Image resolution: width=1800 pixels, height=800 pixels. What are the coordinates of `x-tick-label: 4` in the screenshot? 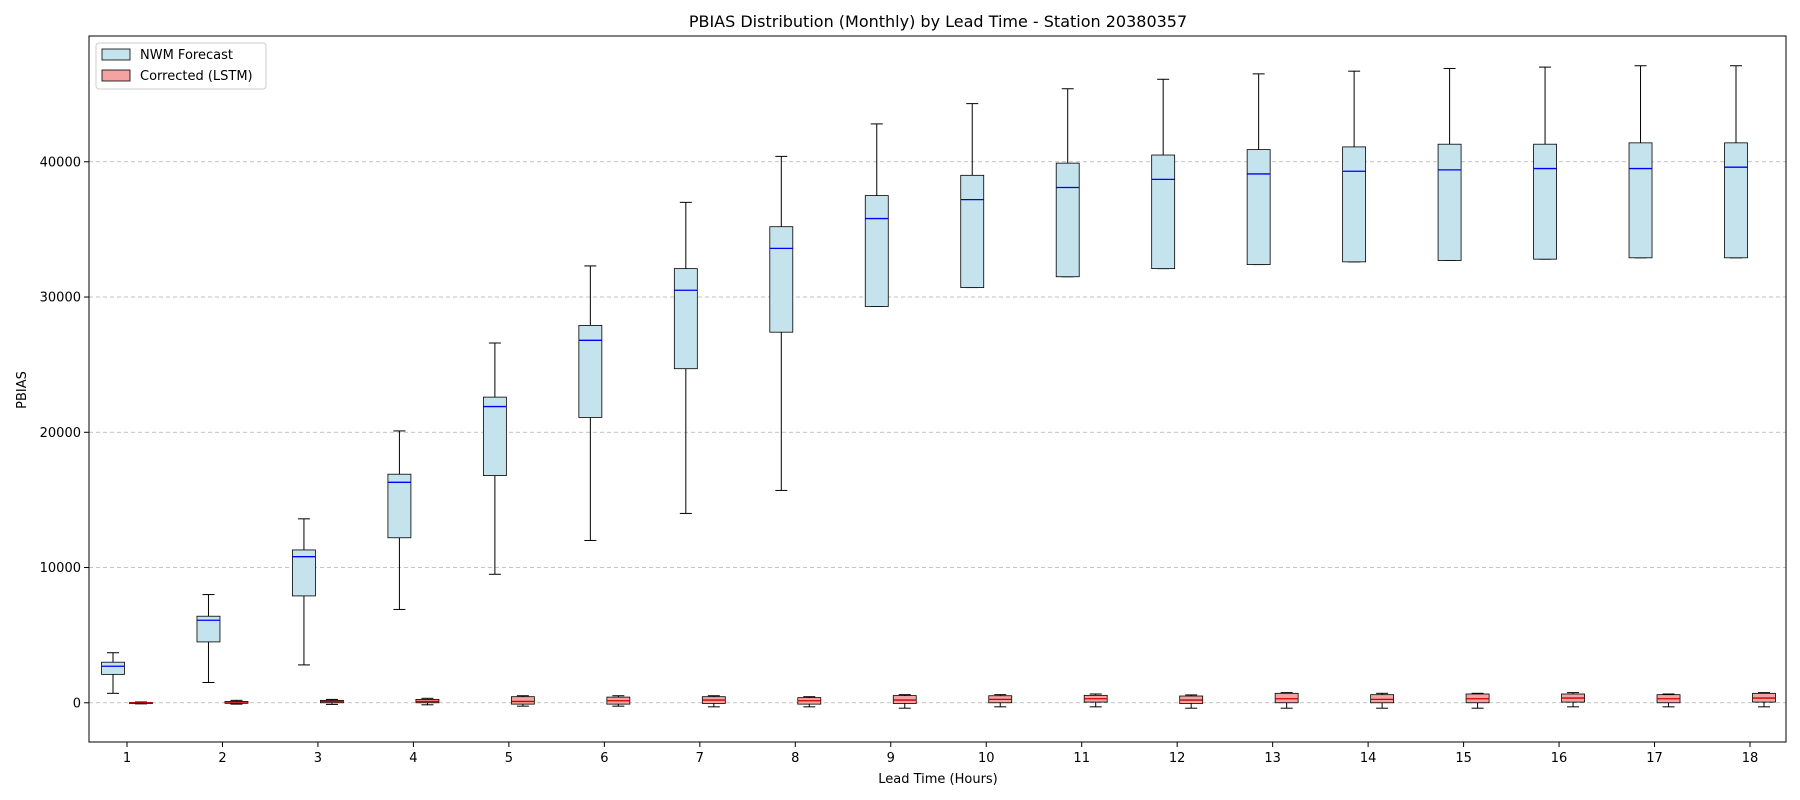 It's located at (413, 758).